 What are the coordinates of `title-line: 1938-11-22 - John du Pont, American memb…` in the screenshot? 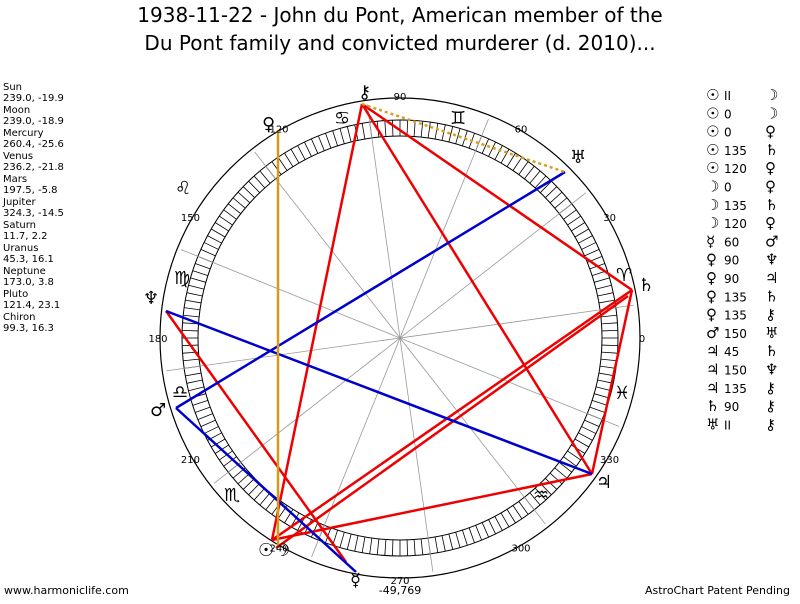 It's located at (399, 15).